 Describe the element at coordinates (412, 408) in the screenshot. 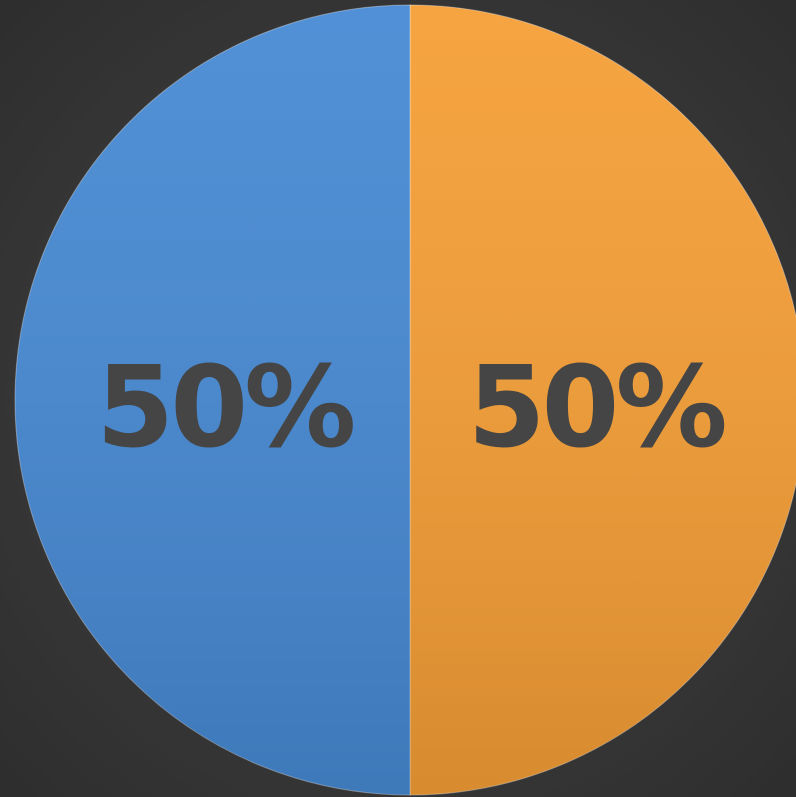

I see `labels: 50% 50%` at that location.